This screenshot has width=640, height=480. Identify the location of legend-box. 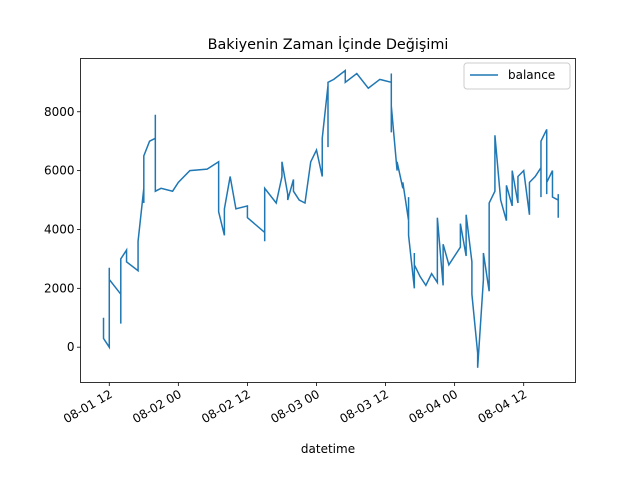
(517, 76).